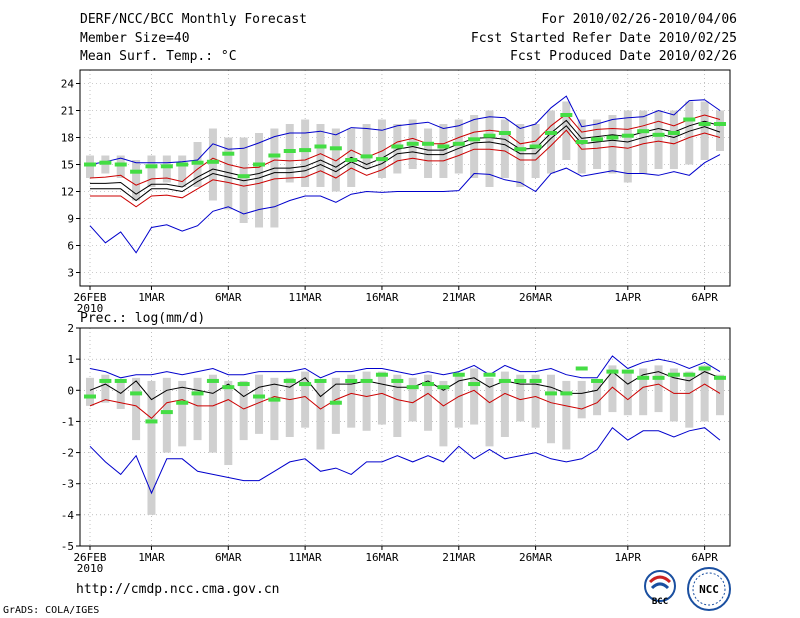 The image size is (800, 618). I want to click on series-line-upper_red, so click(405, 149).